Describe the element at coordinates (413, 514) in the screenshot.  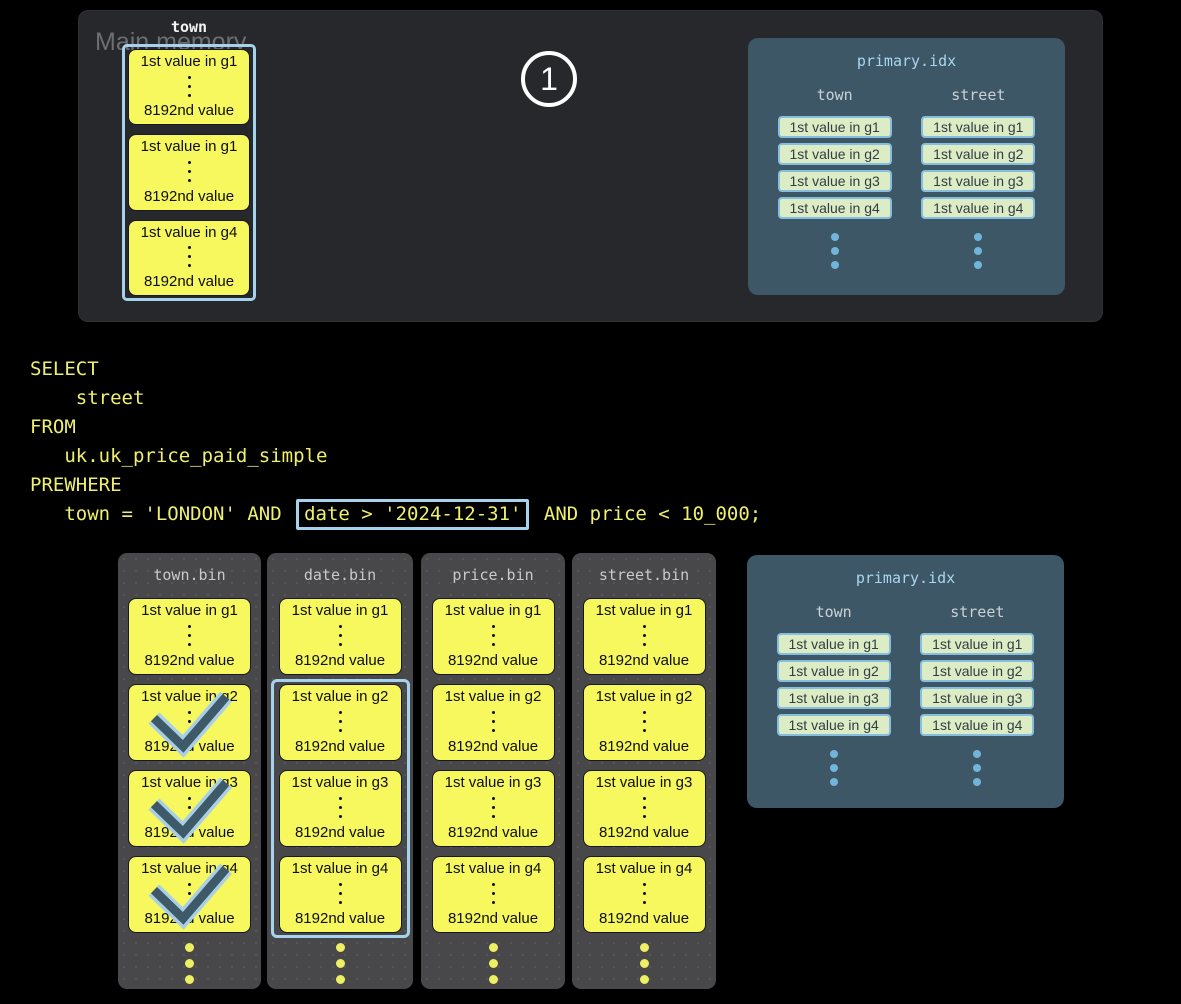
I see `highlighted-predicate: date > '2024-12-31'` at that location.